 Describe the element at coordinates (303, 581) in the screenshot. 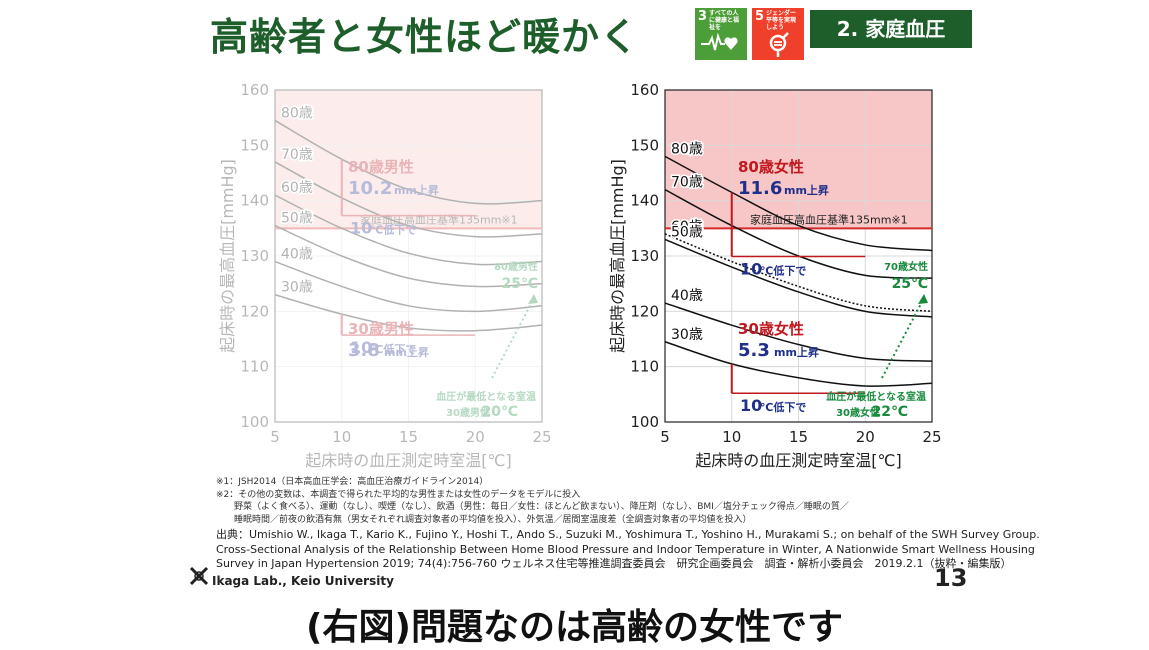

I see `lab-name: Ikaga Lab., Keio University` at that location.